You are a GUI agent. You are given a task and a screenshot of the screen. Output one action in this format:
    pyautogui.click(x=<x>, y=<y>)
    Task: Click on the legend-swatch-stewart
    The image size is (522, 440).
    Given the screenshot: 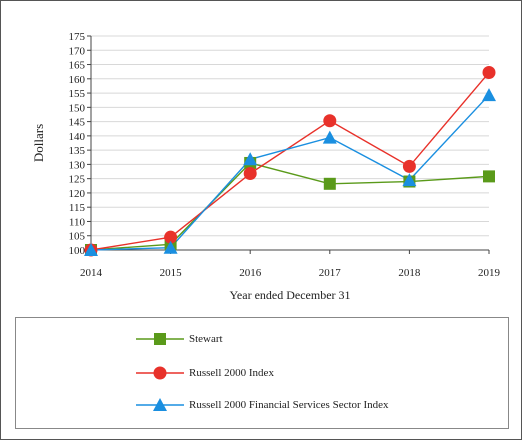 What is the action you would take?
    pyautogui.click(x=160, y=339)
    